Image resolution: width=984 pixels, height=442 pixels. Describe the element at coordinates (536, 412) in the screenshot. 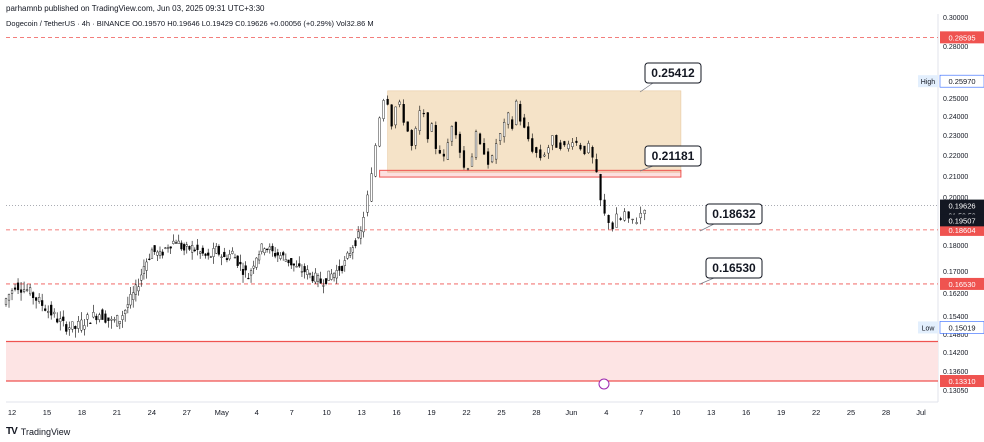

I see `x-tick-label: 28` at that location.